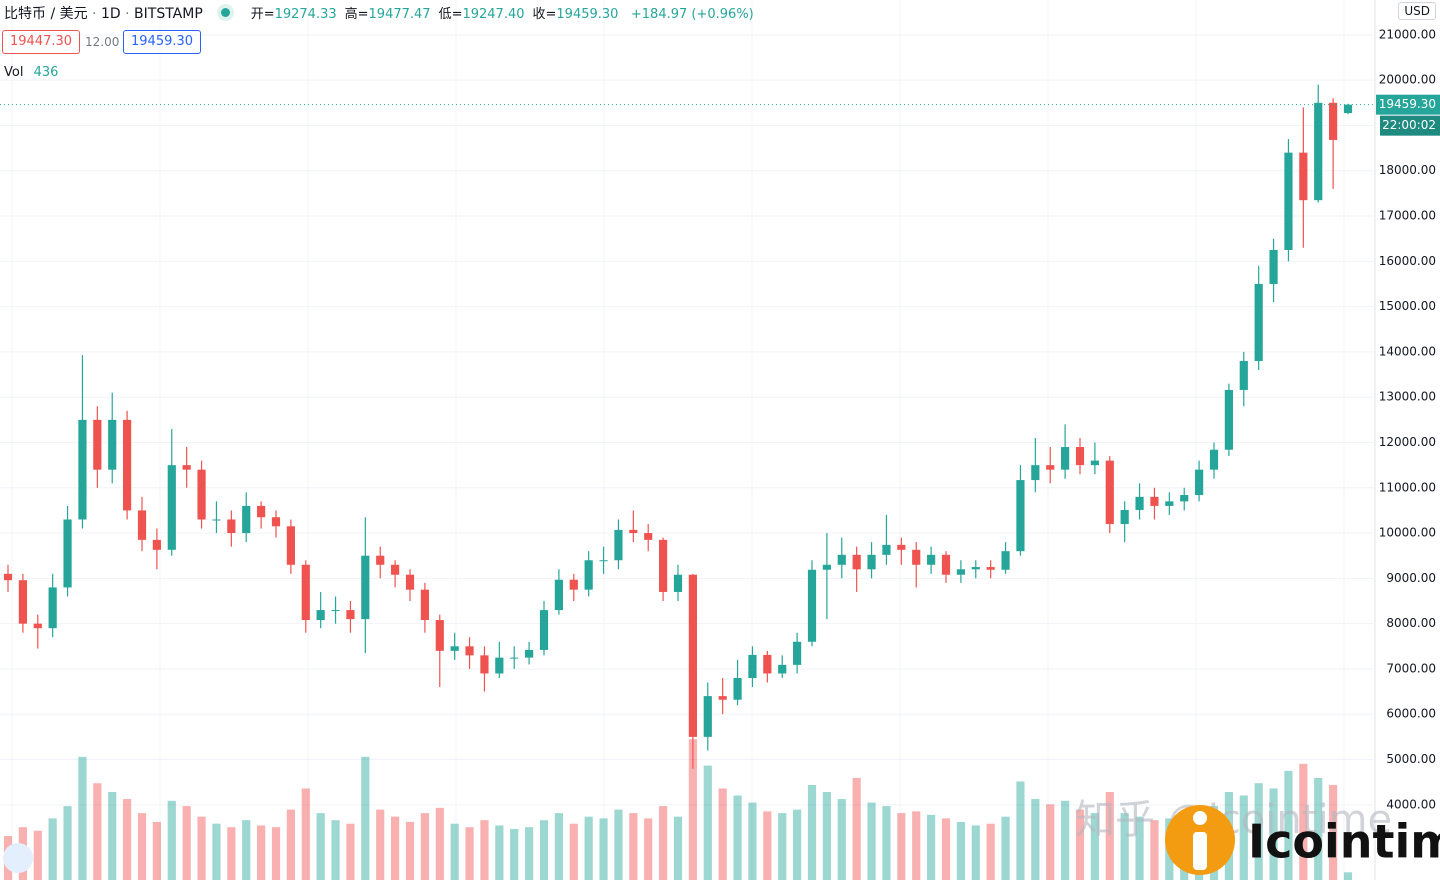  Describe the element at coordinates (1407, 397) in the screenshot. I see `y-tick-label: 13000.00` at that location.